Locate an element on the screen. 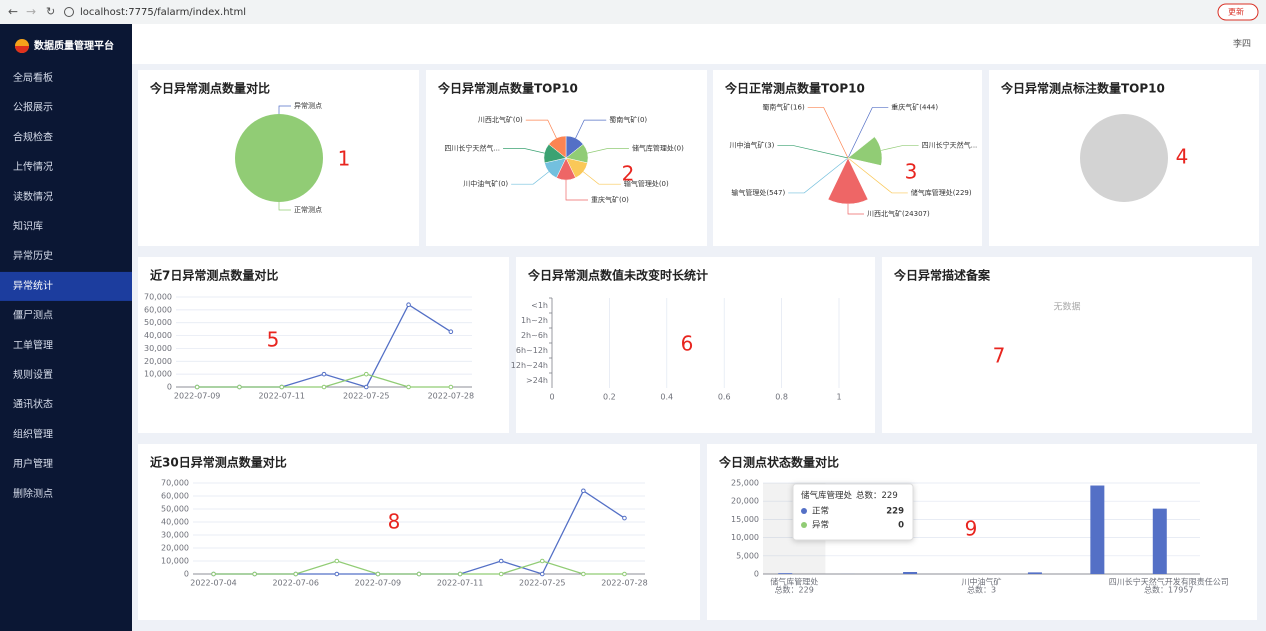 The height and width of the screenshot is (631, 1266). tooltip-dot is located at coordinates (804, 525).